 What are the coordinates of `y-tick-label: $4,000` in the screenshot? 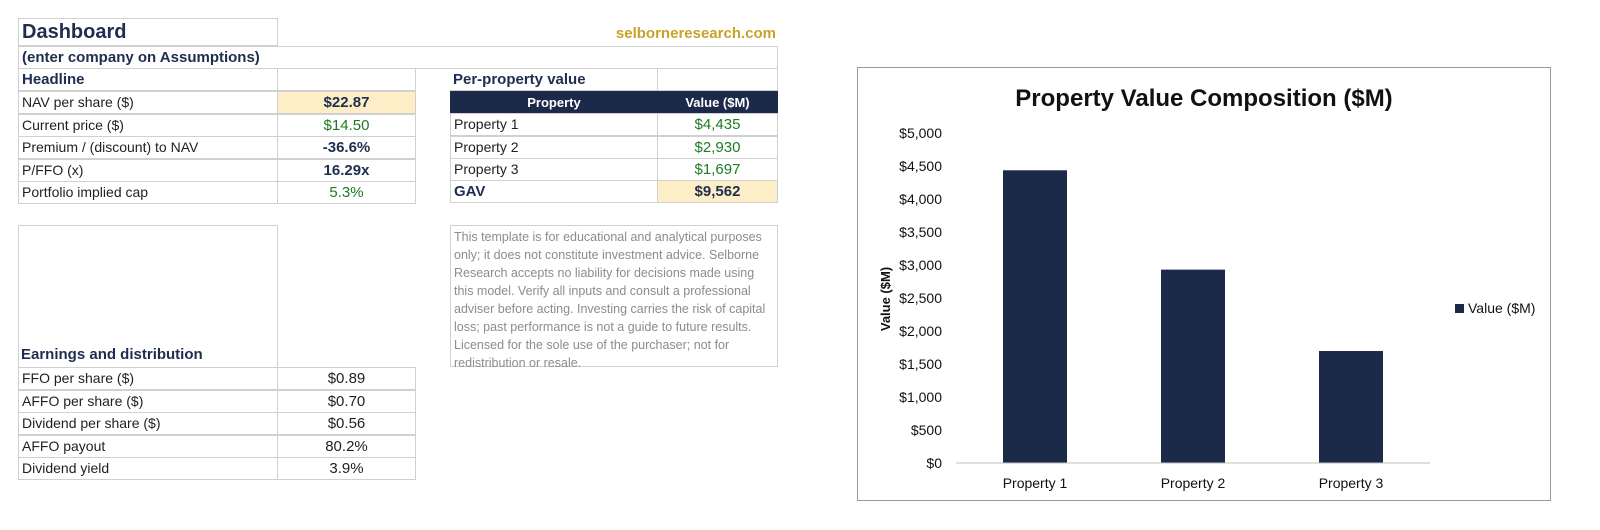 It's located at (920, 199).